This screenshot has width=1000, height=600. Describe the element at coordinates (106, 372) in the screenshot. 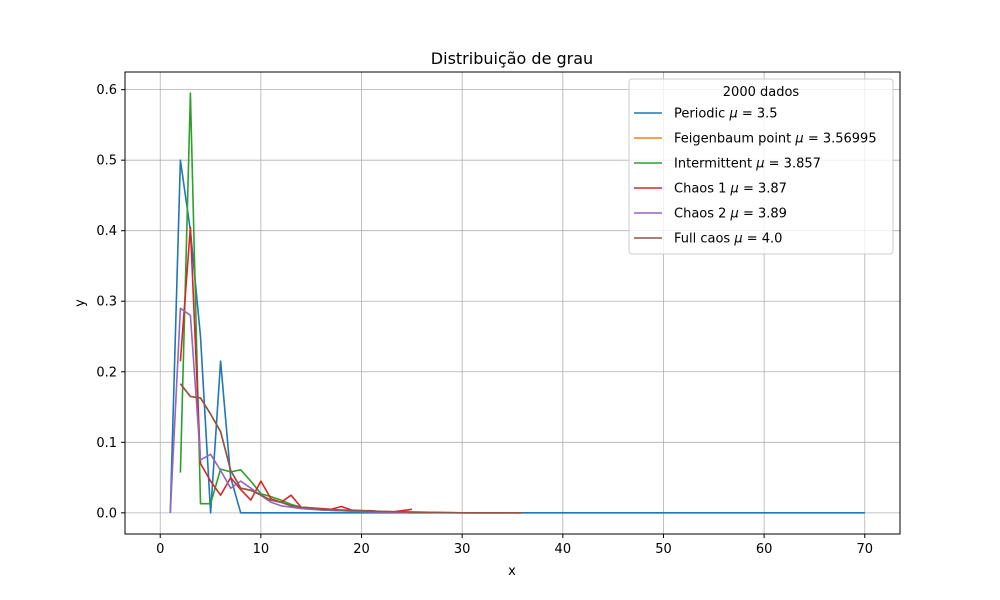

I see `y-tick-label: 0.2` at that location.